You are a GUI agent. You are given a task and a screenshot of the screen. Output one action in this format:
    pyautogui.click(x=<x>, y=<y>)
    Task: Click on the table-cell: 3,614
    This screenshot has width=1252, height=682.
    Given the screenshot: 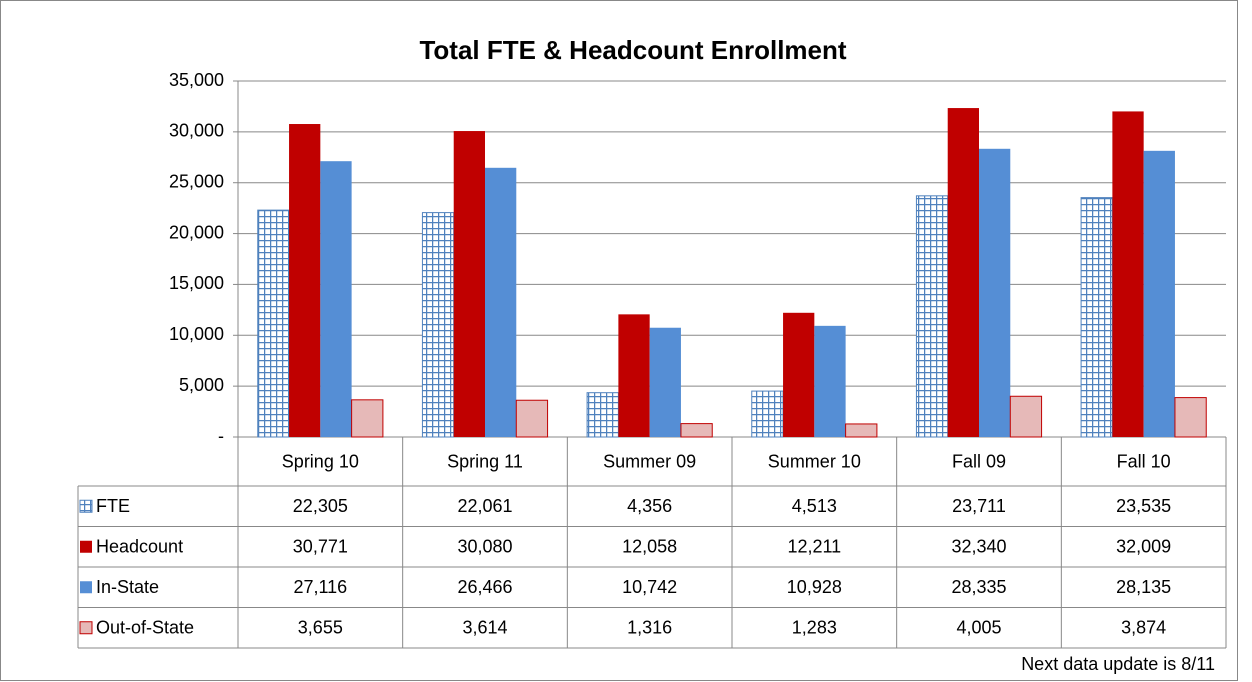 What is the action you would take?
    pyautogui.click(x=484, y=628)
    